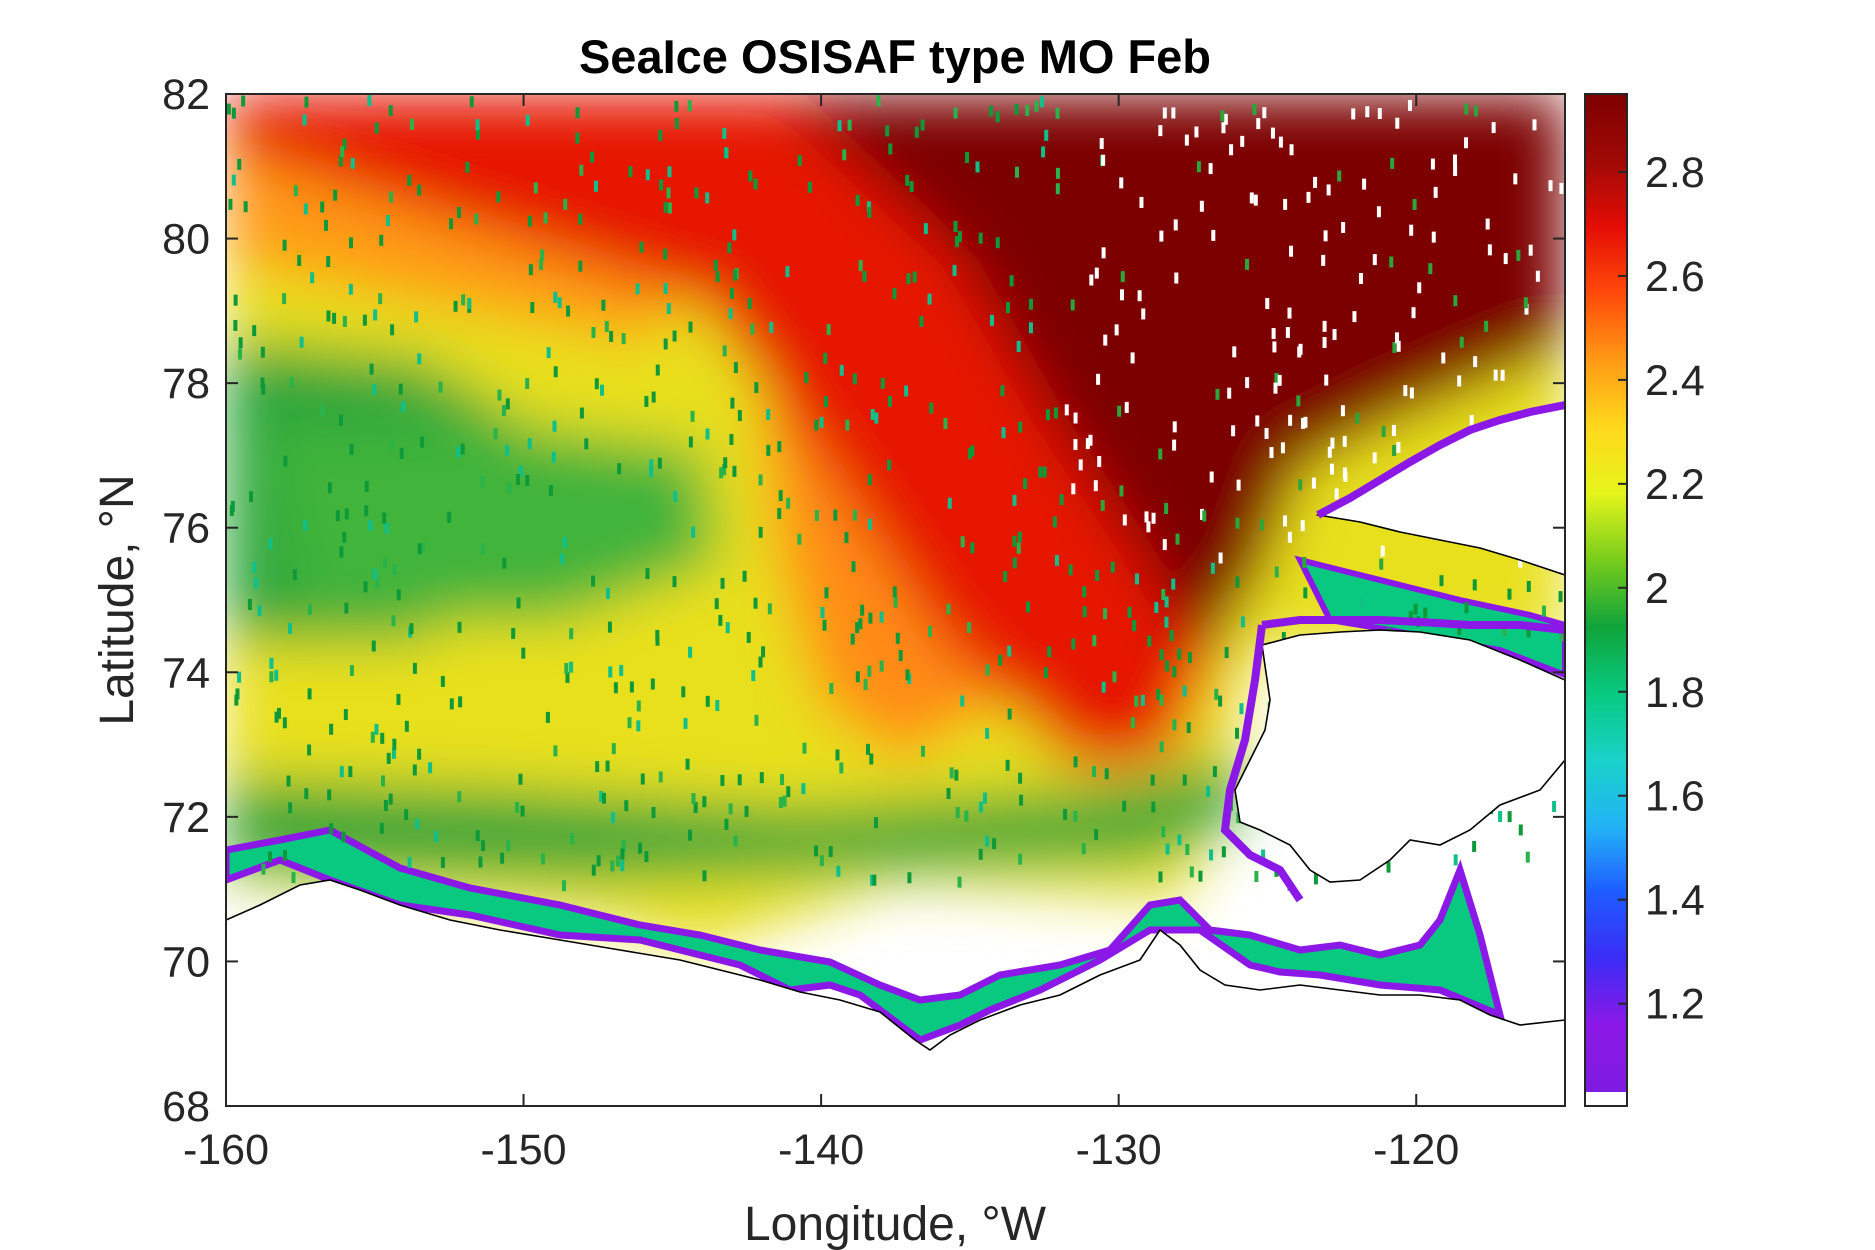 This screenshot has height=1250, width=1875. Describe the element at coordinates (1606, 1099) in the screenshot. I see `colorbar-nan-swatch` at that location.